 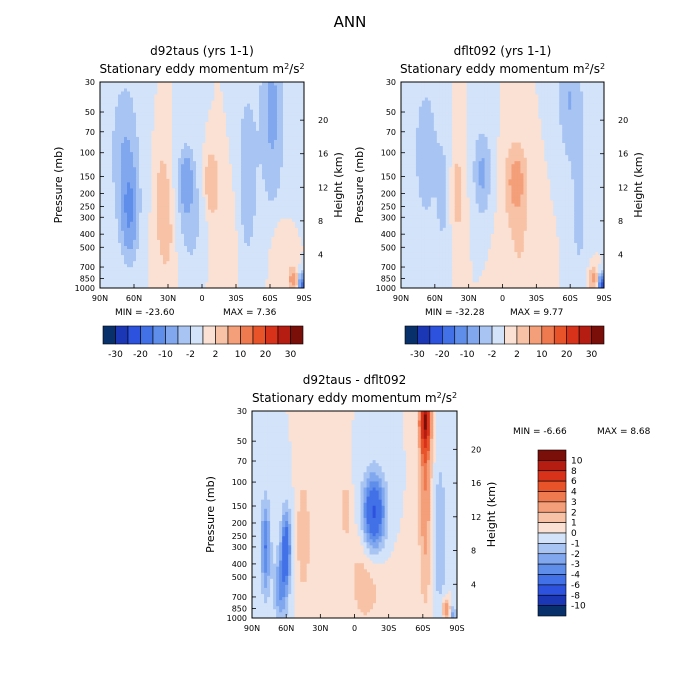 I want to click on x-tick-label: 30S, so click(x=235, y=298).